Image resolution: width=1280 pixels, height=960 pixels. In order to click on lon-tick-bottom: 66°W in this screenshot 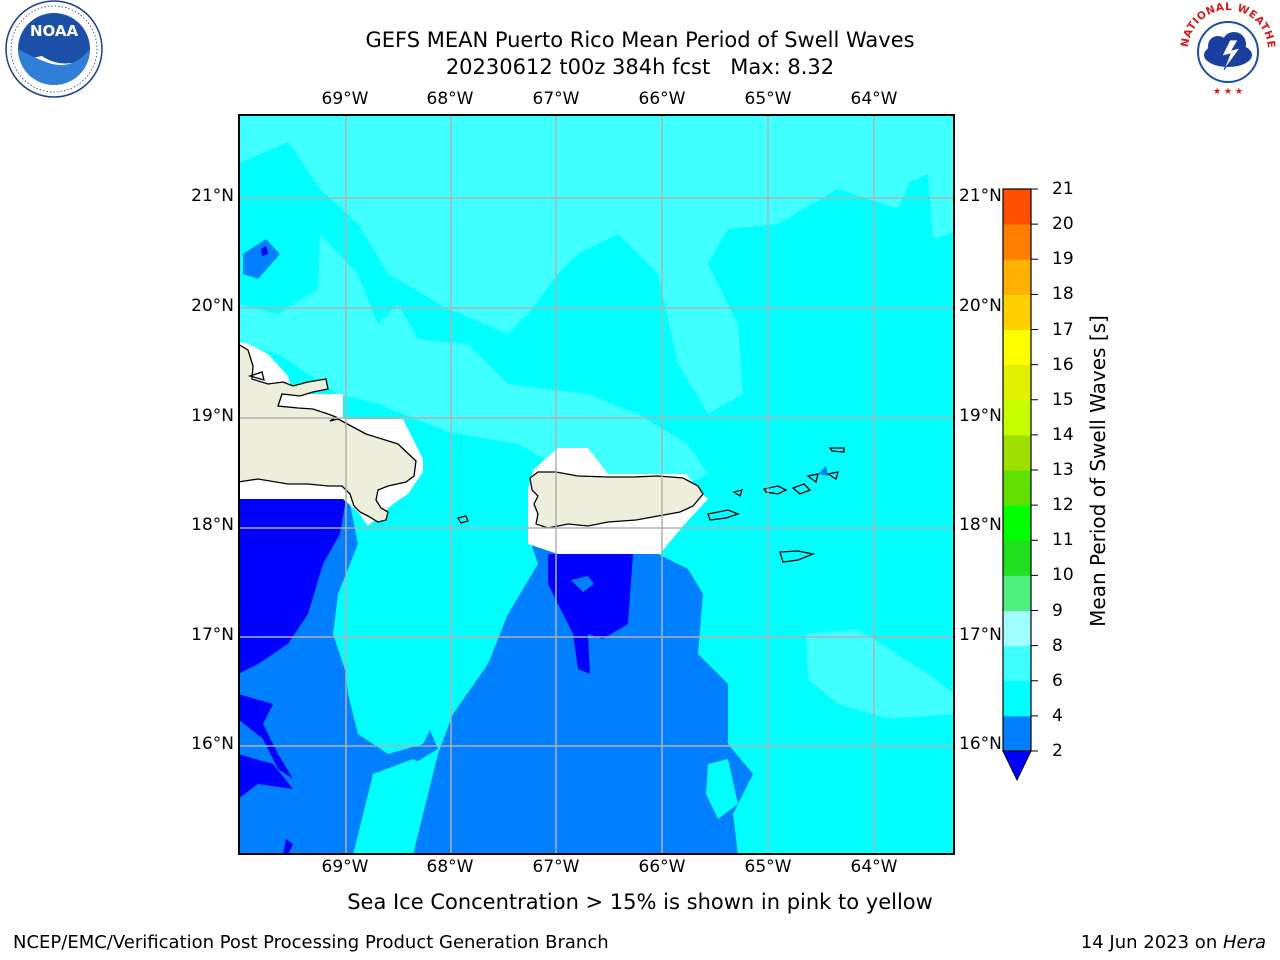, I will do `click(662, 867)`.